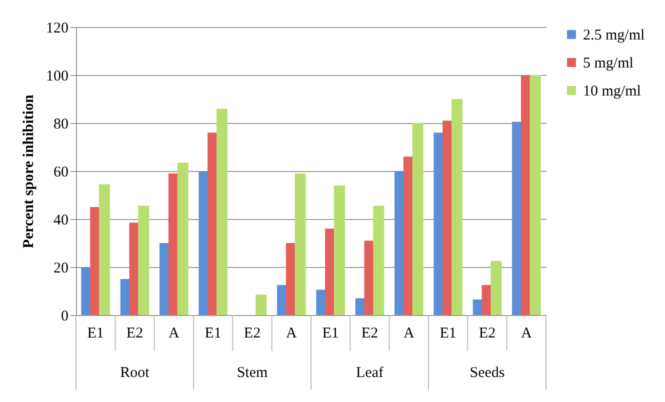 Image resolution: width=665 pixels, height=402 pixels. What do you see at coordinates (61, 220) in the screenshot?
I see `y-tick-label: 40` at bounding box center [61, 220].